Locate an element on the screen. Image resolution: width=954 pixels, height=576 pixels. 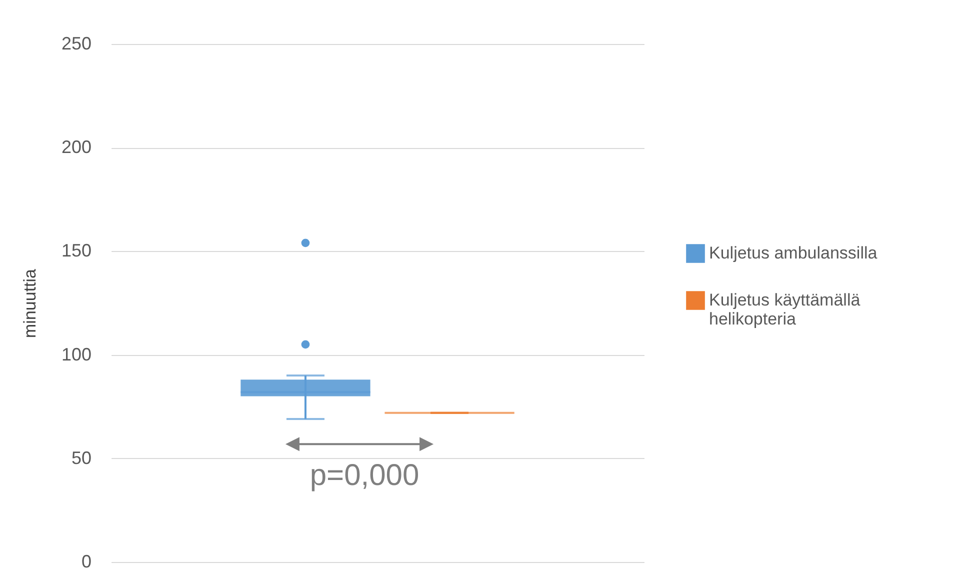
y-tick-label: 250 is located at coordinates (76, 44).